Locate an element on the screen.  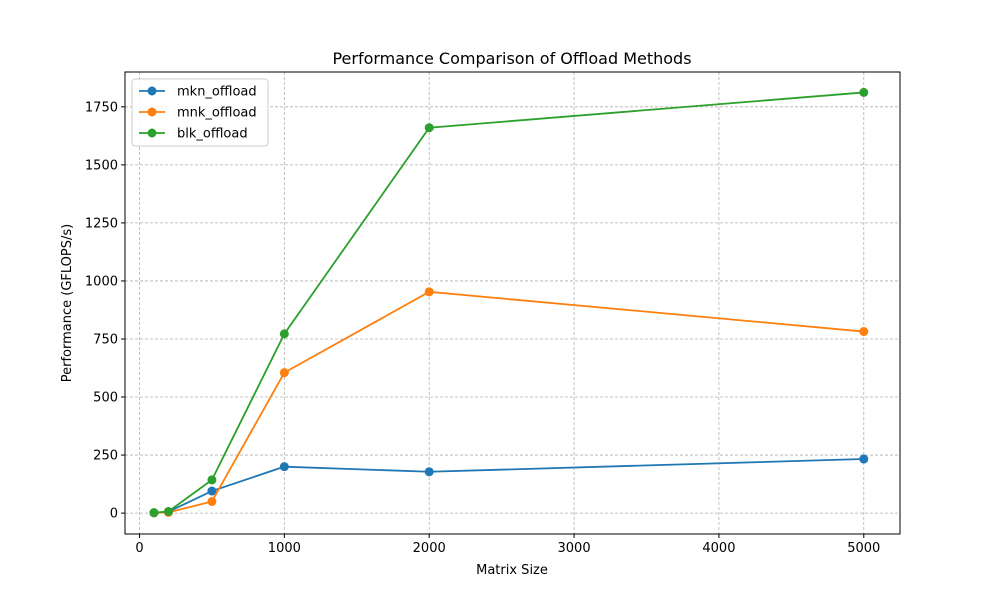
y-tick-label: 750 is located at coordinates (105, 339).